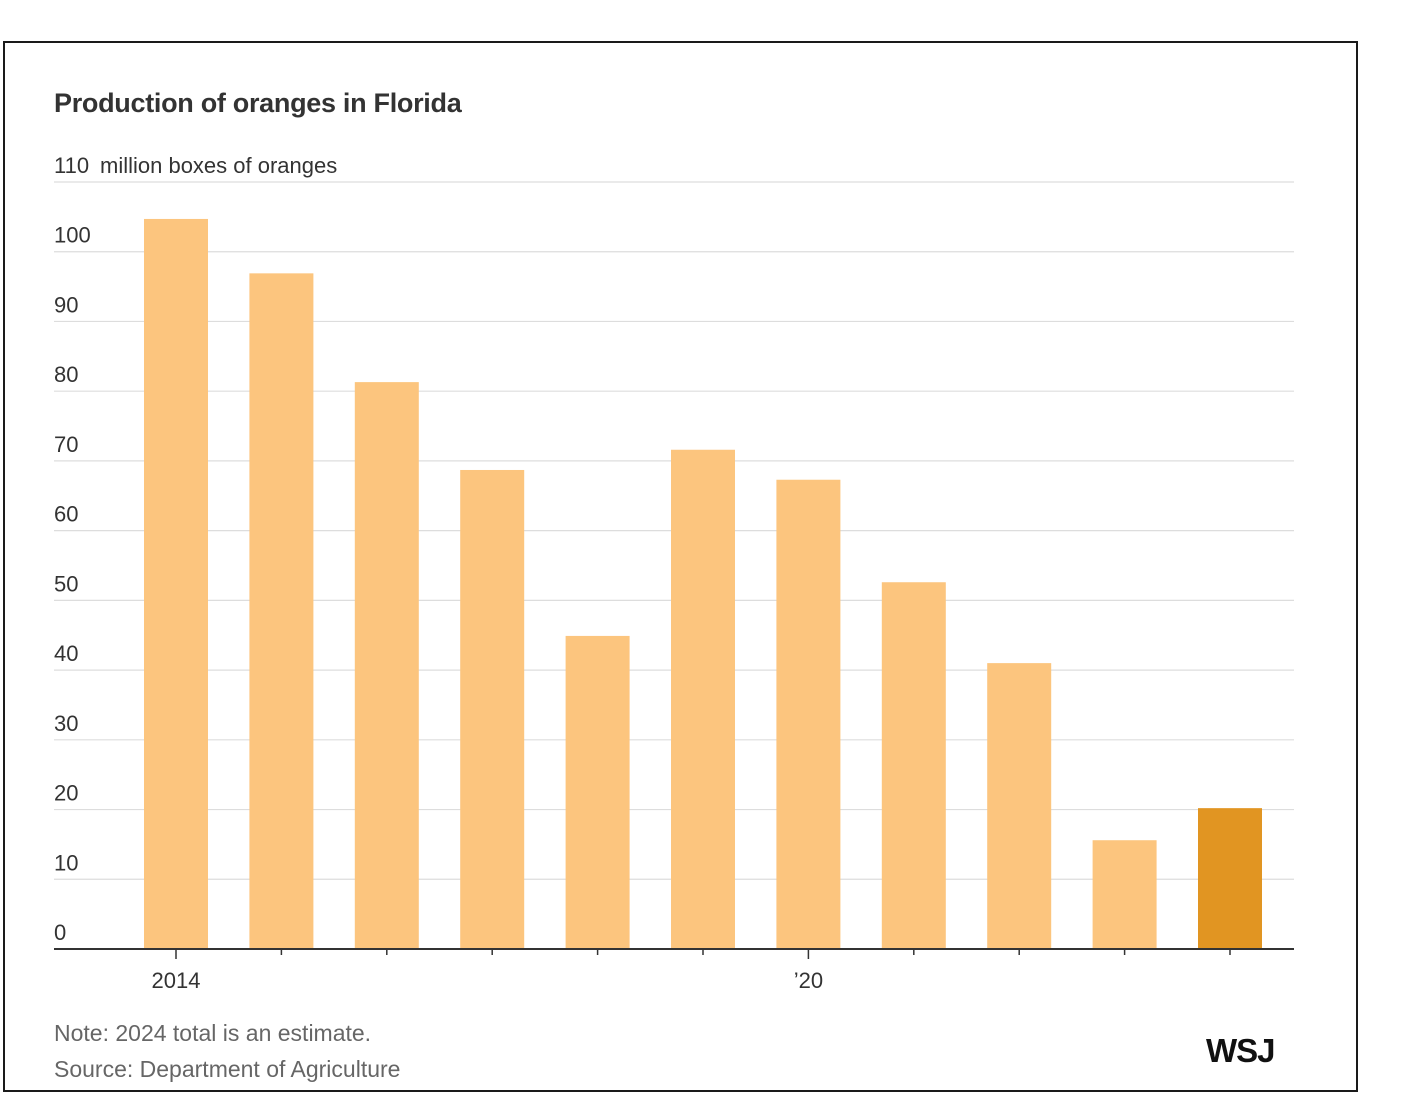 This screenshot has width=1402, height=1094. I want to click on bar-2022, so click(1019, 806).